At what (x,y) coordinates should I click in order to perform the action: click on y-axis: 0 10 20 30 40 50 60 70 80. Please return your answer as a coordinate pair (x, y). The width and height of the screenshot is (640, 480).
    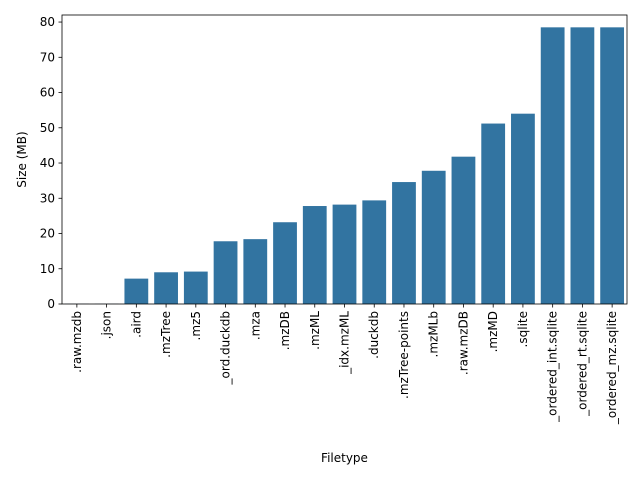
    Looking at the image, I should click on (51, 163).